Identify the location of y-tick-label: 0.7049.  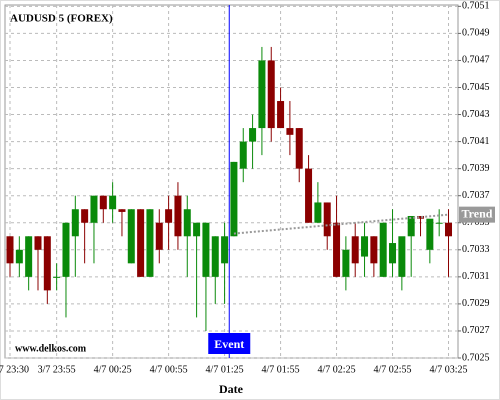
(476, 33).